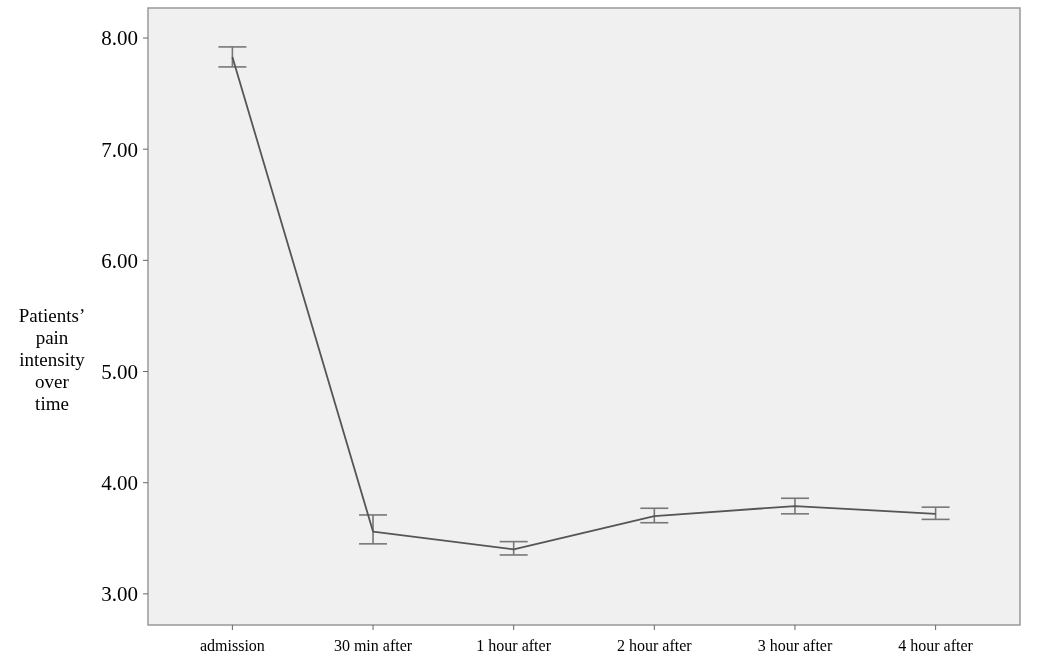  Describe the element at coordinates (514, 645) in the screenshot. I see `x-tick-label: 1 hour after` at that location.